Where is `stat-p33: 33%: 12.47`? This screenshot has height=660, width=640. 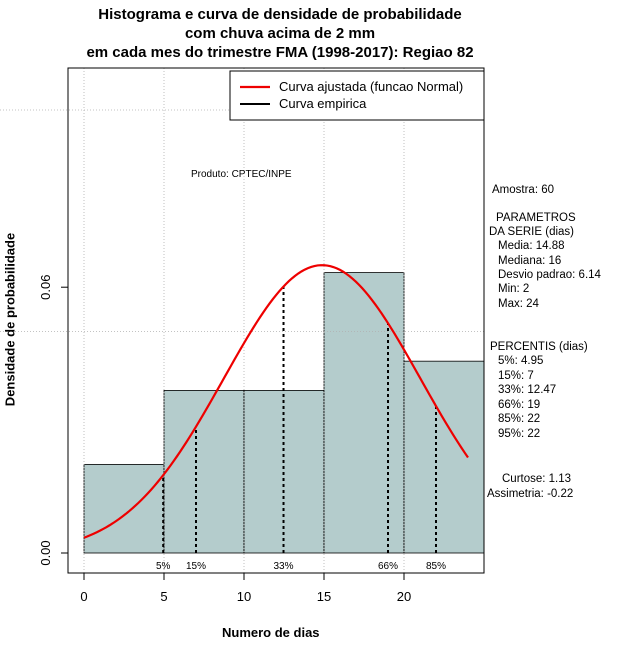
stat-p33: 33%: 12.47 is located at coordinates (527, 390).